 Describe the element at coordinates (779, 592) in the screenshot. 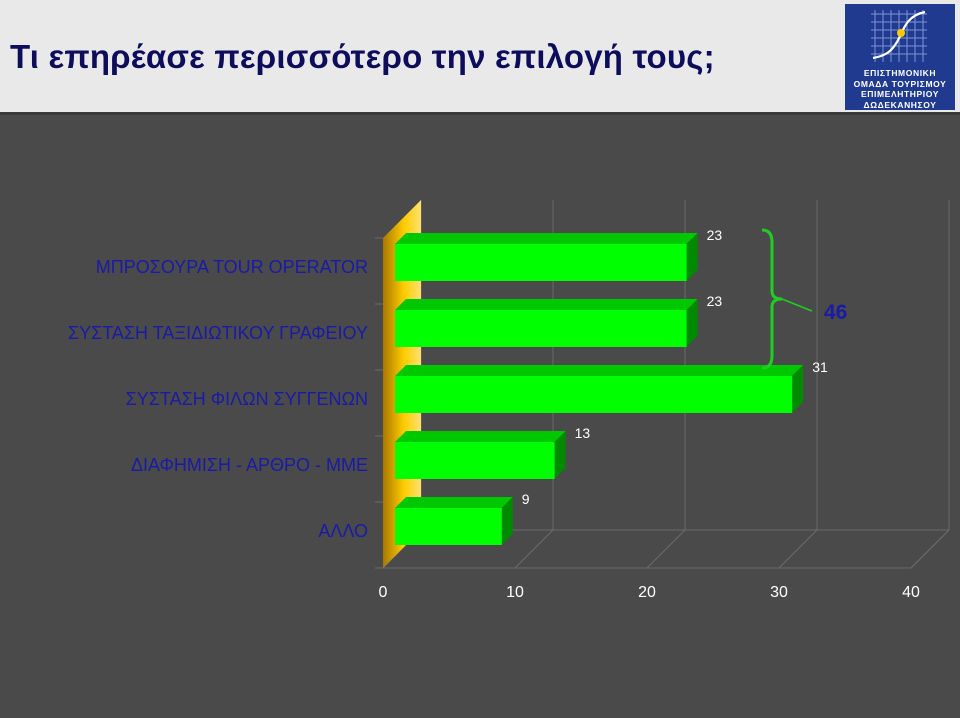

I see `x-tick-label-3: 30` at that location.